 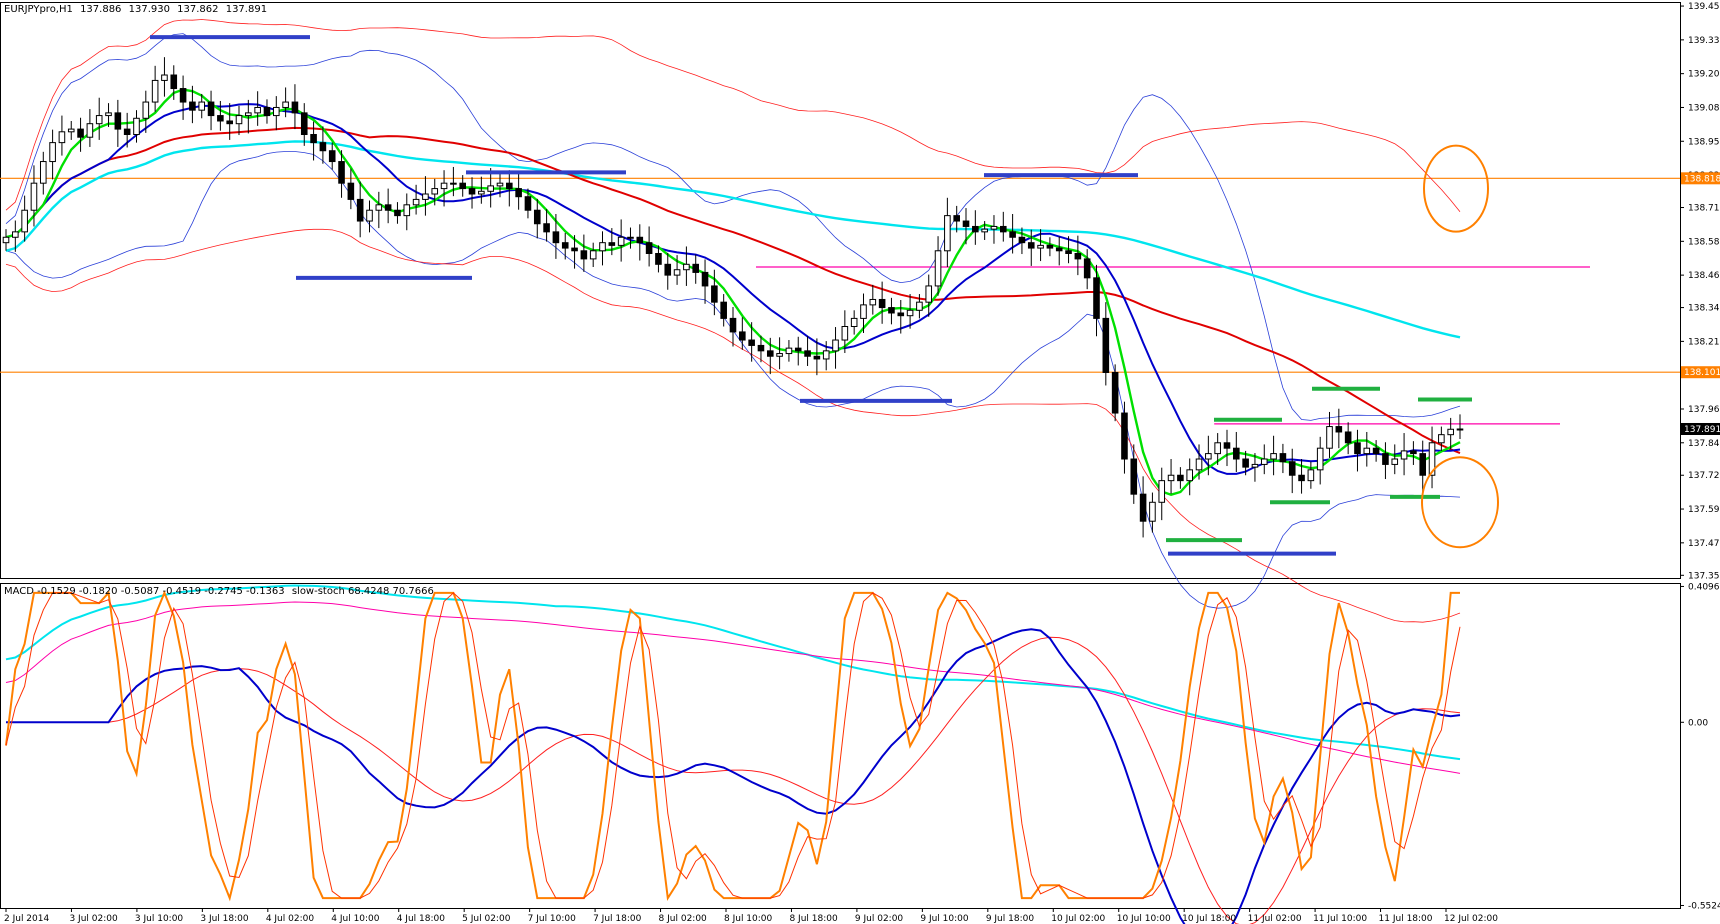 I want to click on time-tick-label: 5 Jul 02:00, so click(x=486, y=919).